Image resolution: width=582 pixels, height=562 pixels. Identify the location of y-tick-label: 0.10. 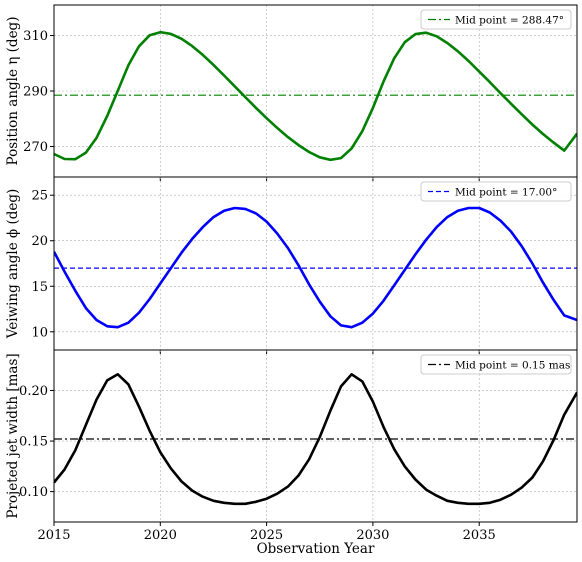
(33, 492).